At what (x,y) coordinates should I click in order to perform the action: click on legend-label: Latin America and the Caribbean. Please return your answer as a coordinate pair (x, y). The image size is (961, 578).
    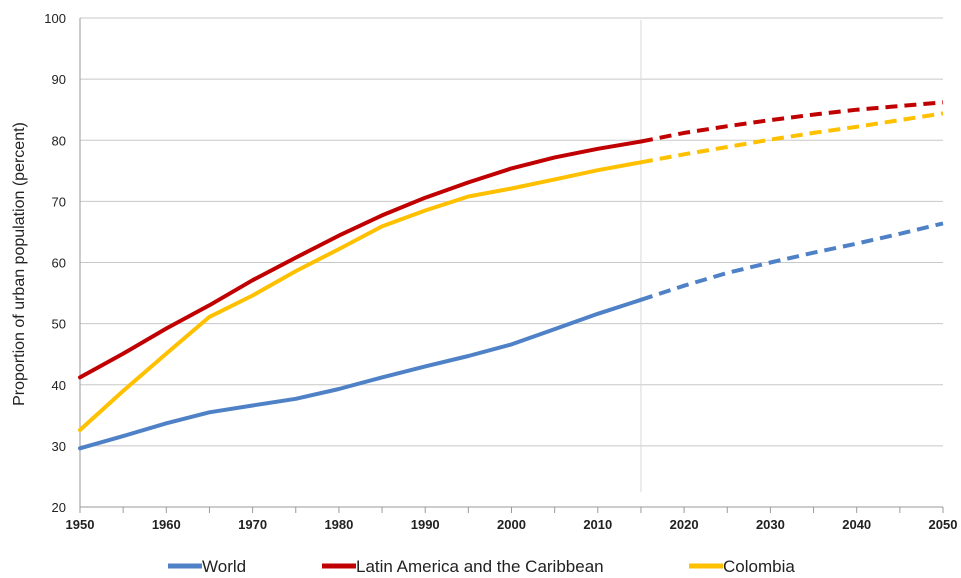
    Looking at the image, I should click on (480, 566).